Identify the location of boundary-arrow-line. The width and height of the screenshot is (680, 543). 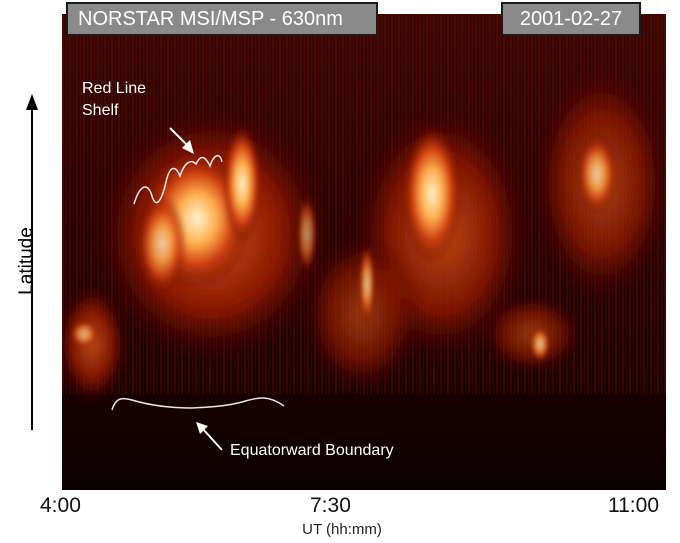
(212, 439).